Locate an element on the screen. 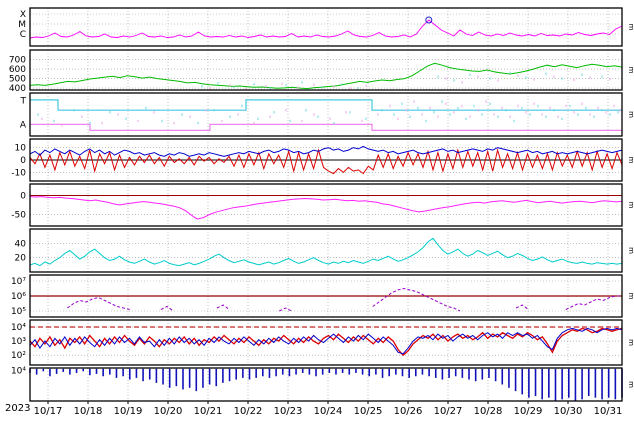  y-tick-label: C is located at coordinates (23, 35).